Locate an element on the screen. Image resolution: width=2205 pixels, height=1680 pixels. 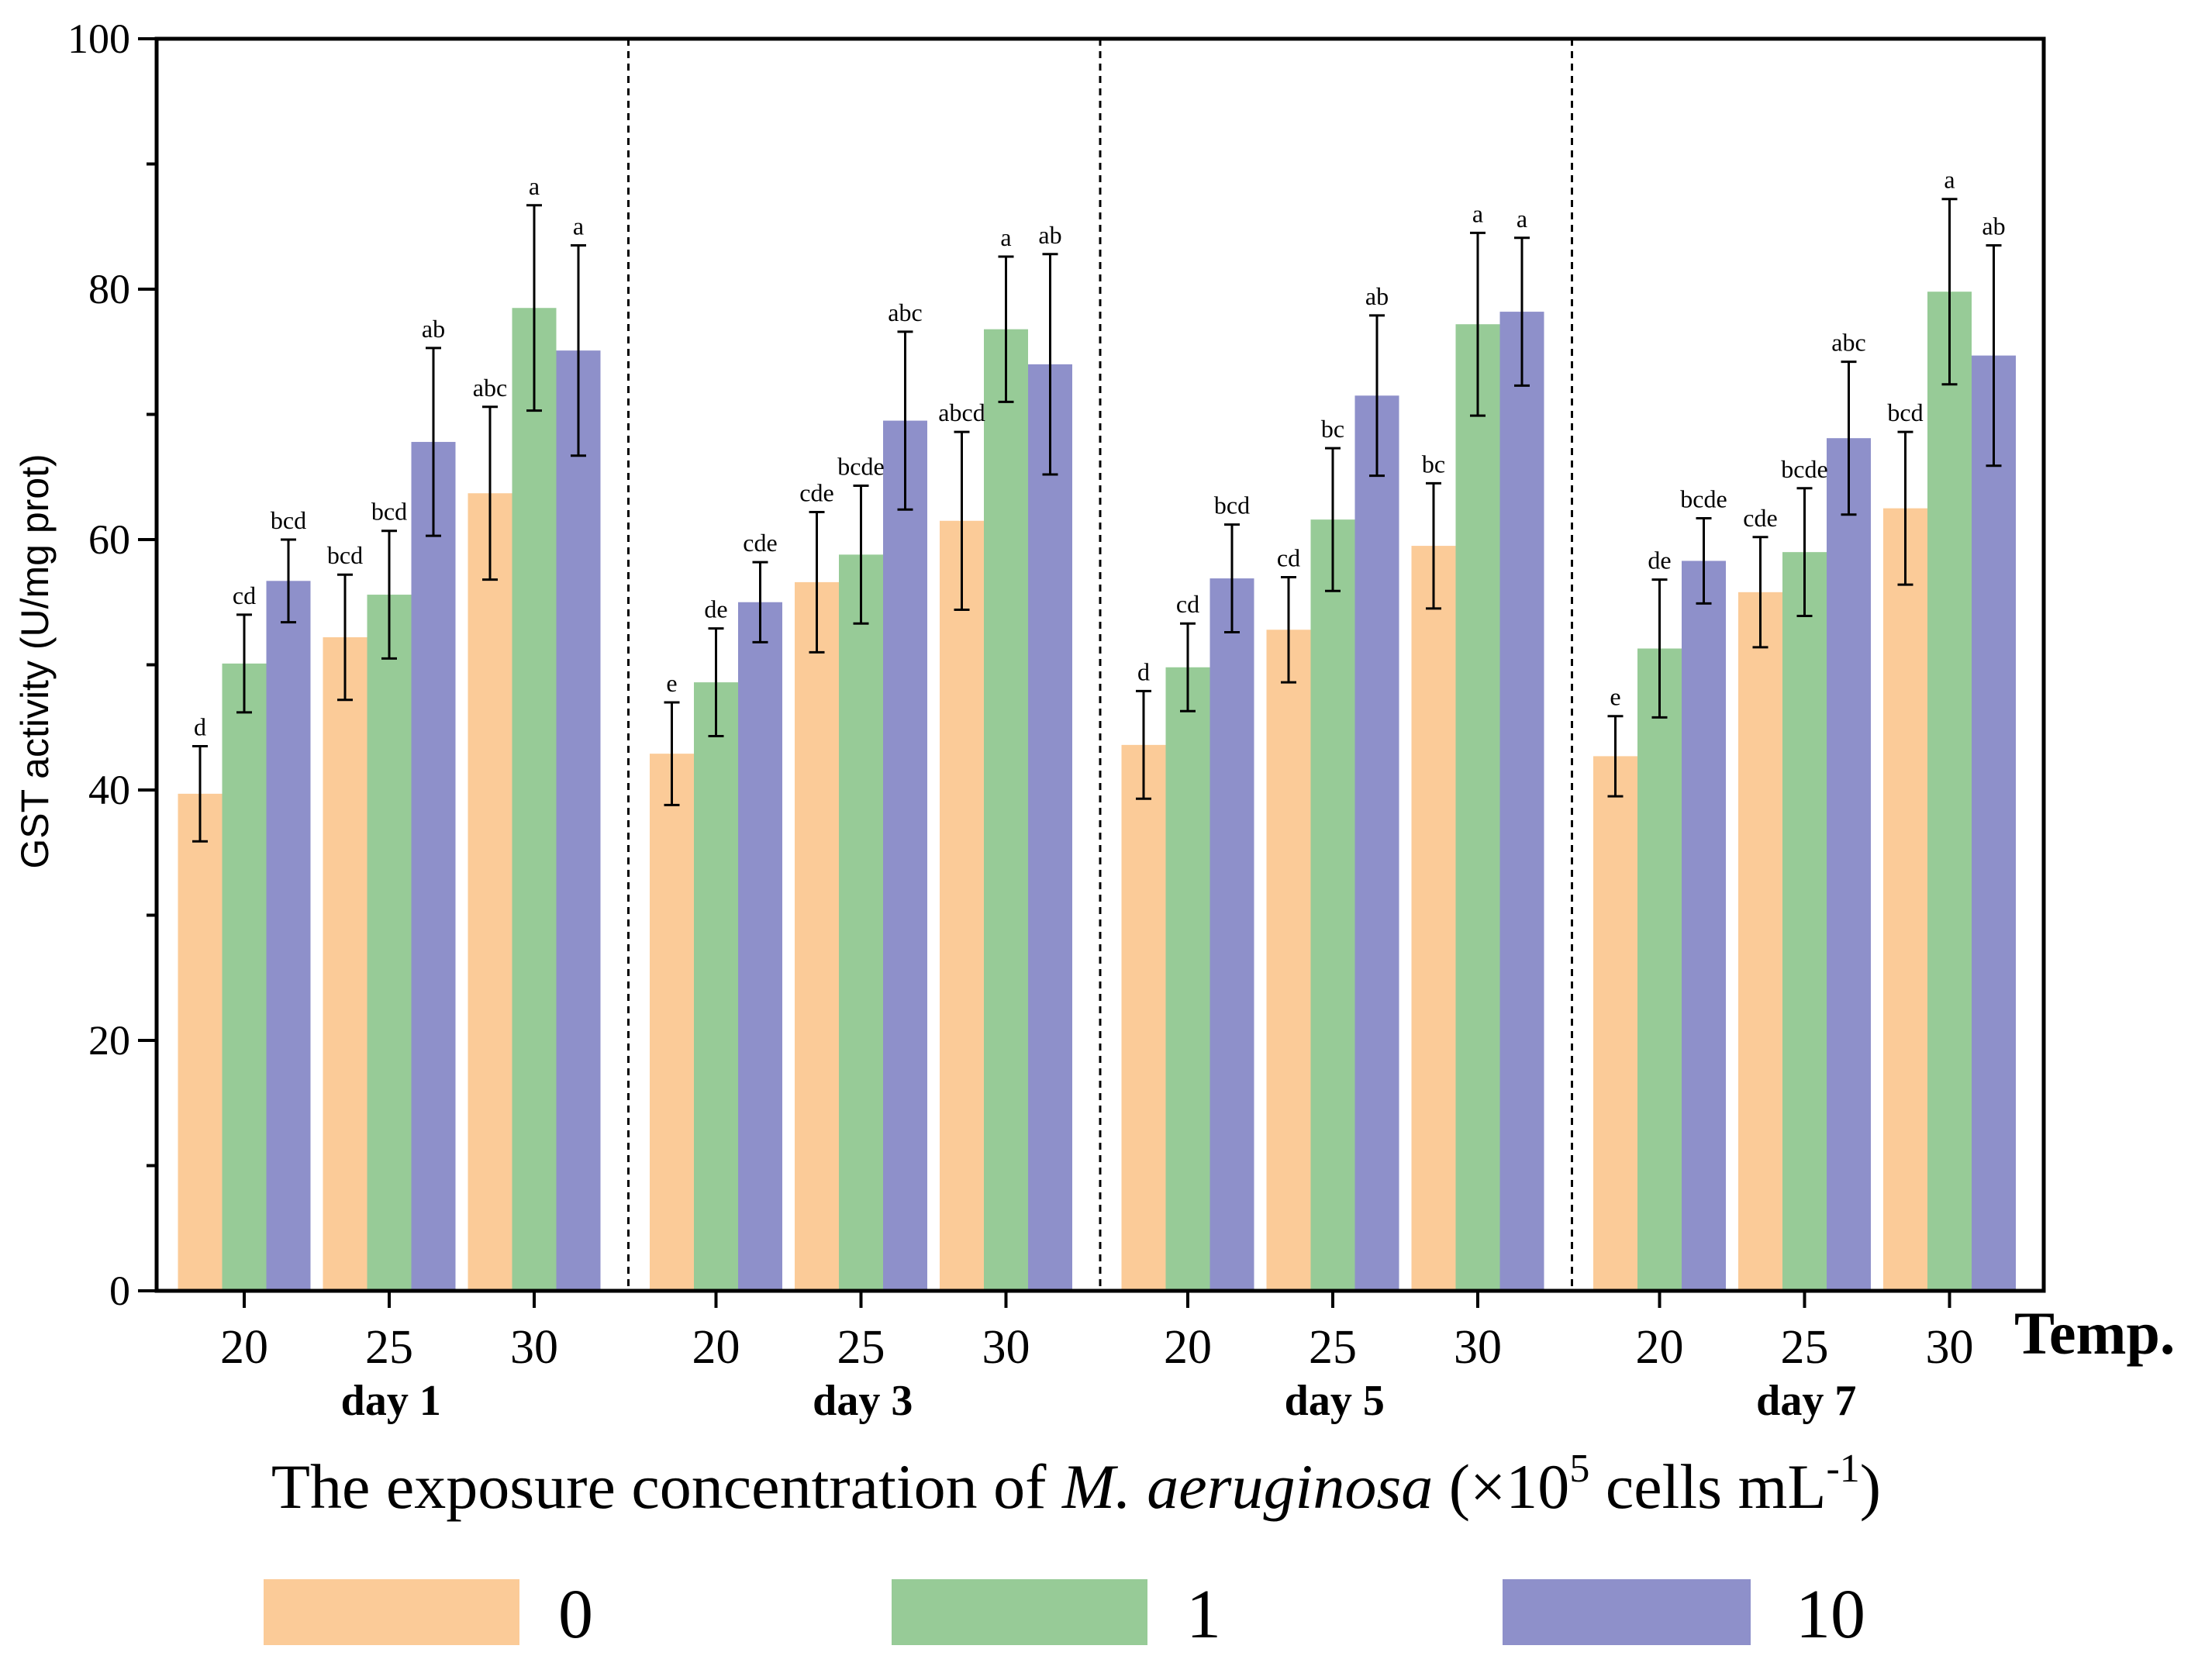
x-axis-label-exponent-2: -1 is located at coordinates (1842, 1469).